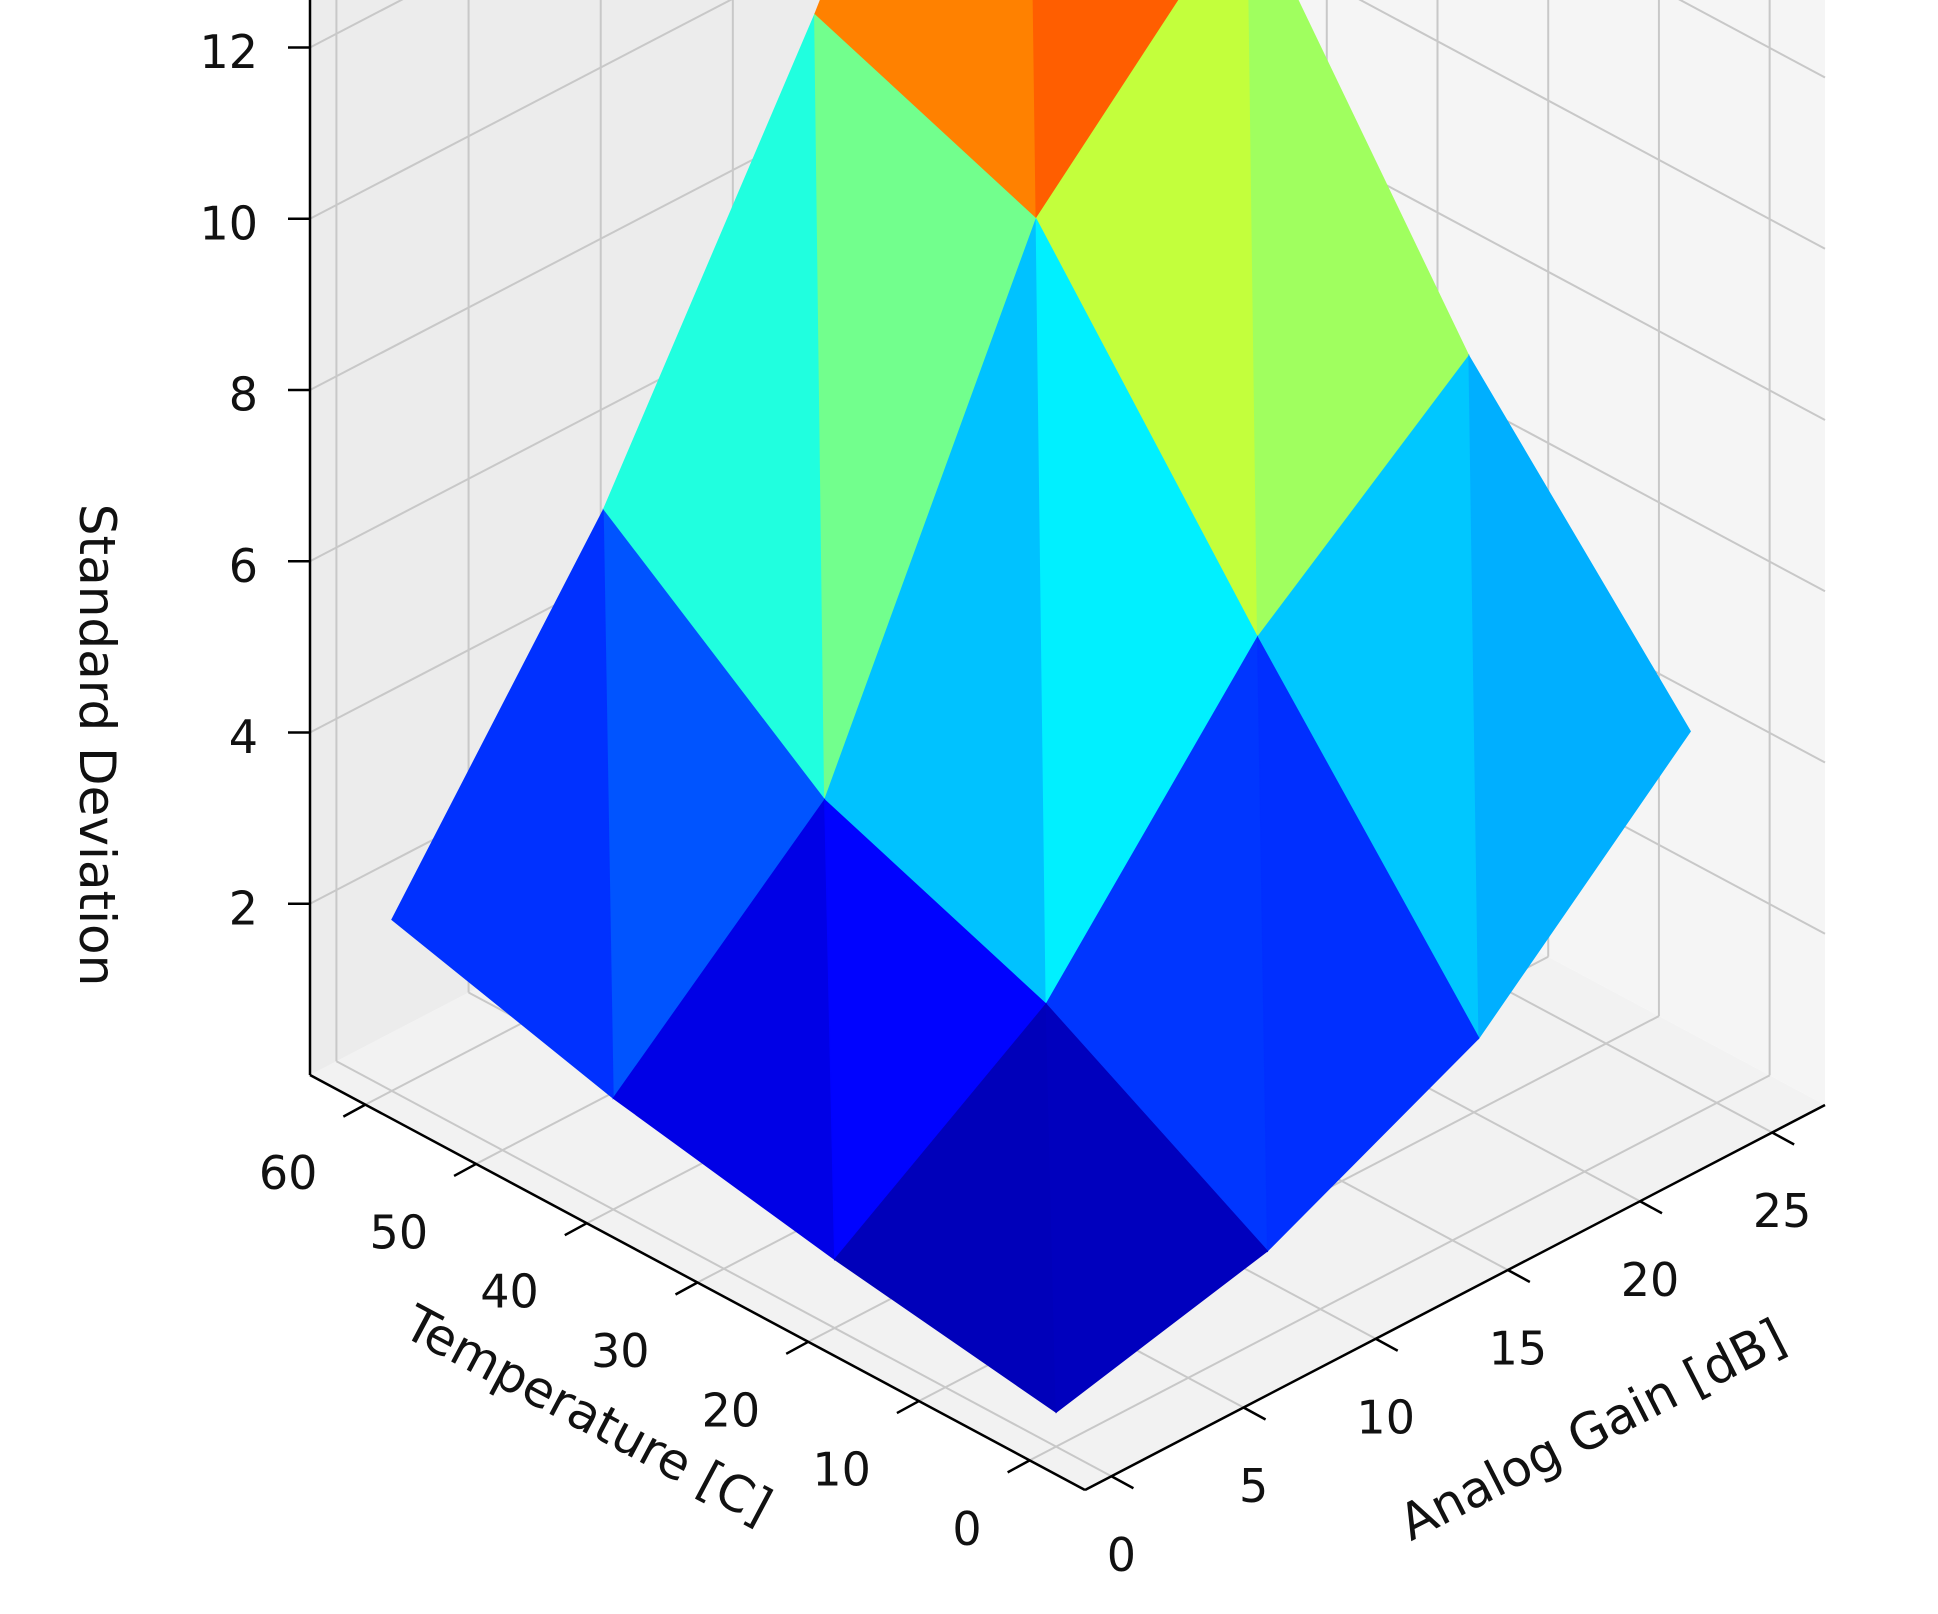 This screenshot has width=1938, height=1614. What do you see at coordinates (1385, 1417) in the screenshot?
I see `y-tick-label: 10` at bounding box center [1385, 1417].